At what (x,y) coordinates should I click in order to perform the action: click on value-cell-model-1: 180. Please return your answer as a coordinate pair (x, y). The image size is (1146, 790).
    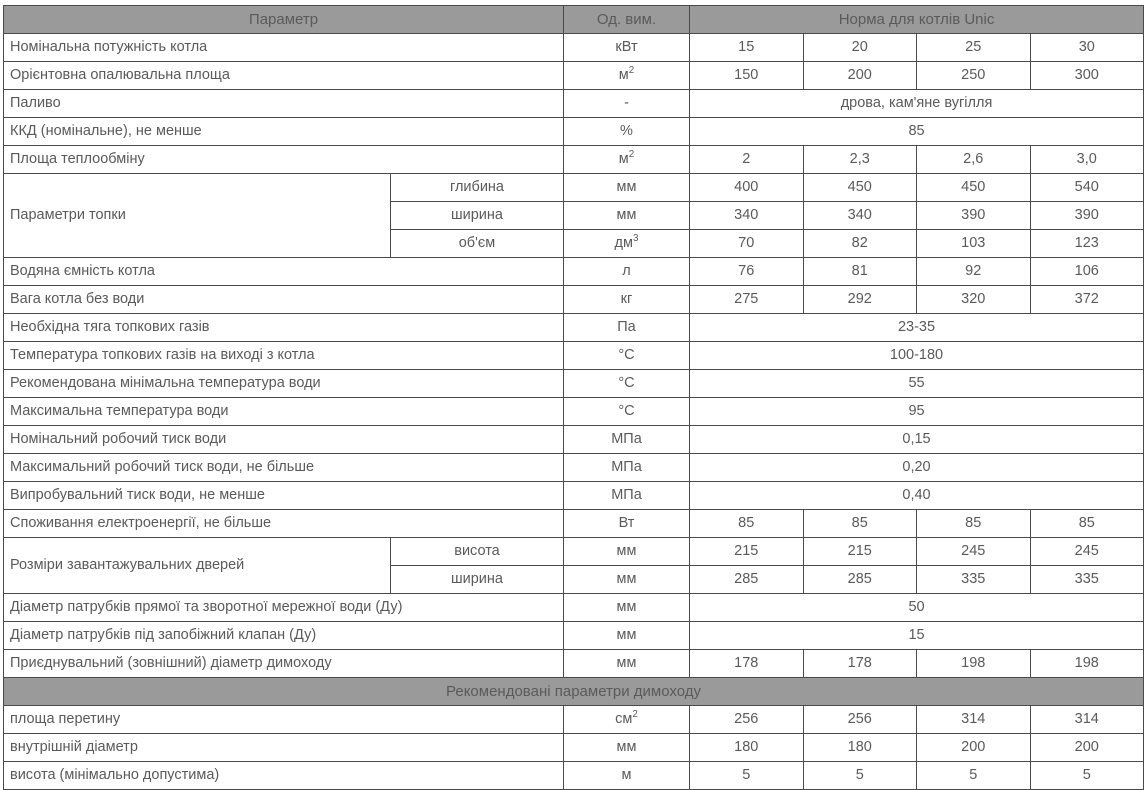
    Looking at the image, I should click on (746, 747).